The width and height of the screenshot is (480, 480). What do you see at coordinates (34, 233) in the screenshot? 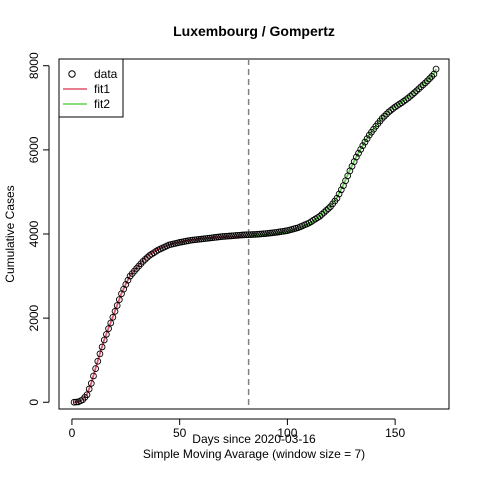
I see `y-tick-label: 4000` at bounding box center [34, 233].